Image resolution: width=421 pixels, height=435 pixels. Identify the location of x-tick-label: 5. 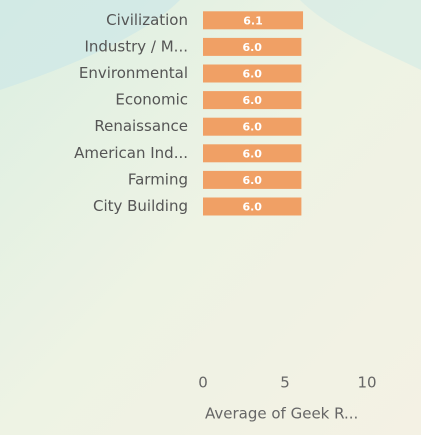
(285, 383).